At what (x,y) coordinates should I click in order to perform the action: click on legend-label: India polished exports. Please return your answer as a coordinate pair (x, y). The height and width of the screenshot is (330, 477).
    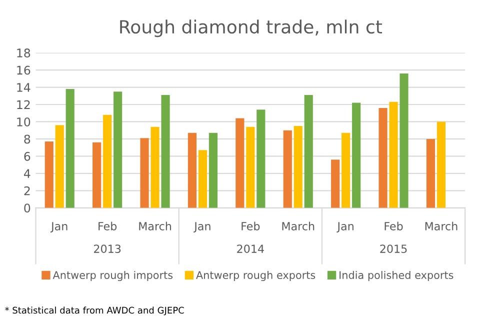
    Looking at the image, I should click on (397, 276).